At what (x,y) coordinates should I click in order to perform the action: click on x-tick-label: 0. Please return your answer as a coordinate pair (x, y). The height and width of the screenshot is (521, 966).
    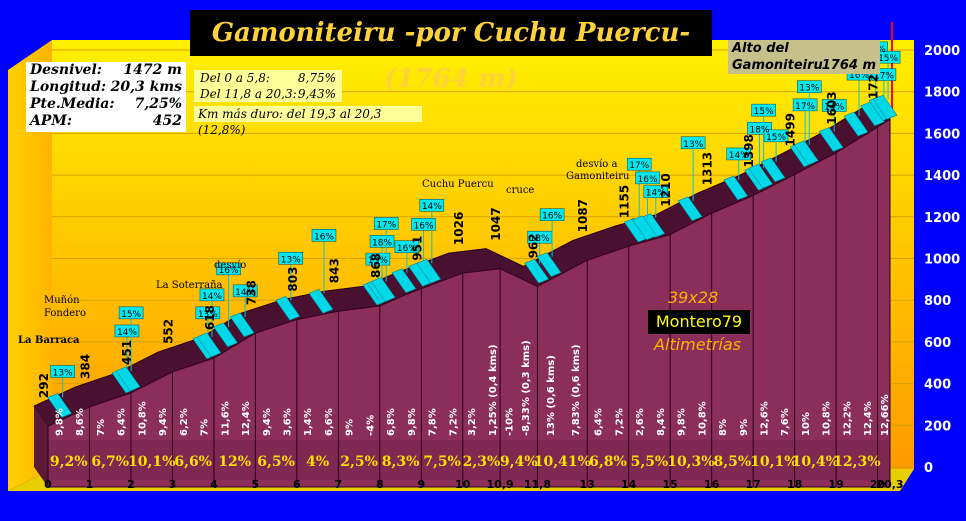
    Looking at the image, I should click on (48, 484).